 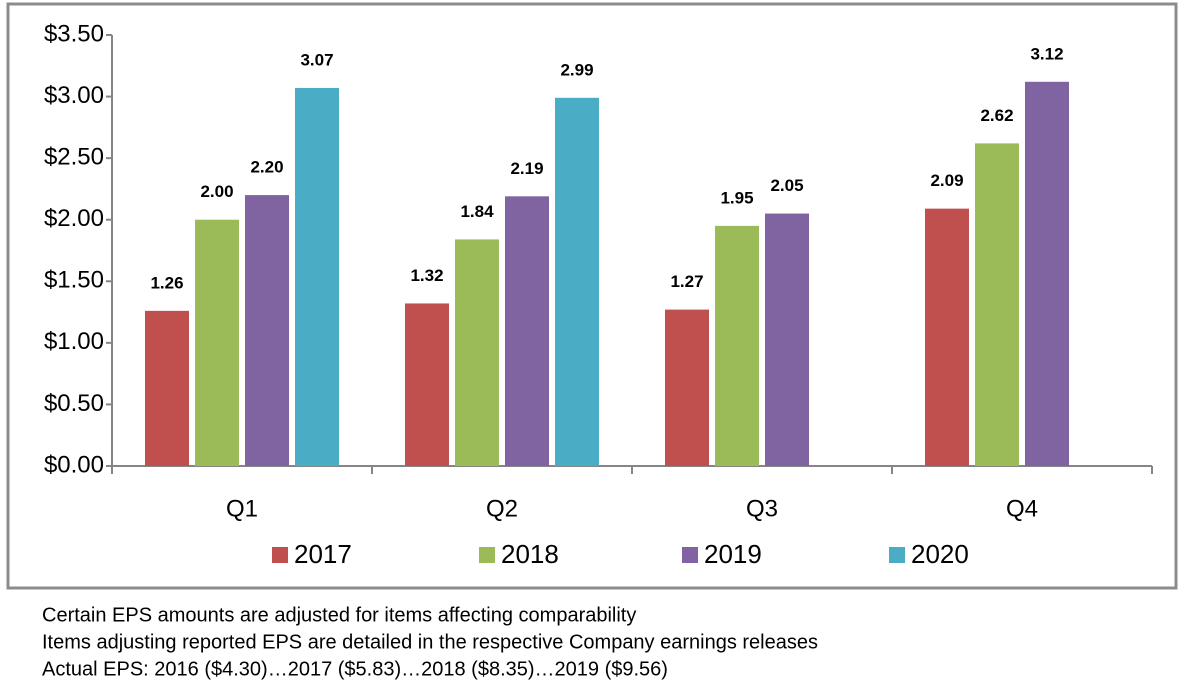 I want to click on legend-label: 2018, so click(x=530, y=554).